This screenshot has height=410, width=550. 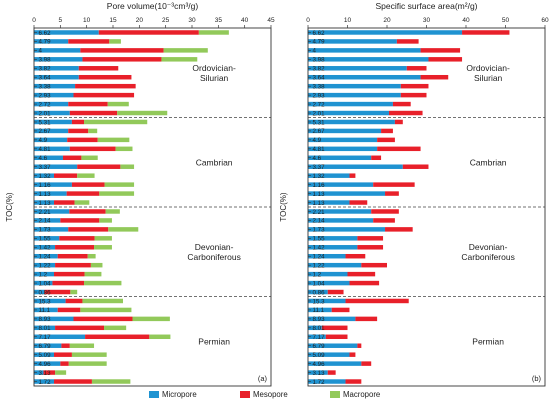 What do you see at coordinates (466, 20) in the screenshot?
I see `x-tick-label: 40` at bounding box center [466, 20].